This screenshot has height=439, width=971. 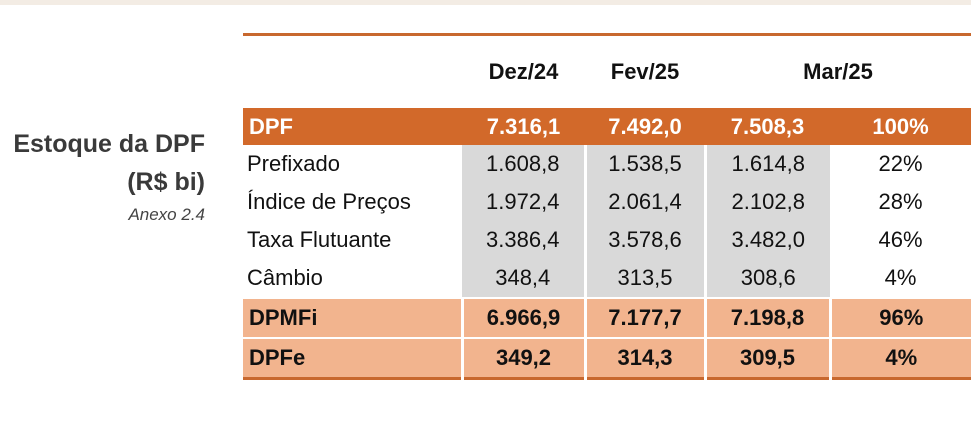 I want to click on cell: 7.492,0, so click(x=645, y=126).